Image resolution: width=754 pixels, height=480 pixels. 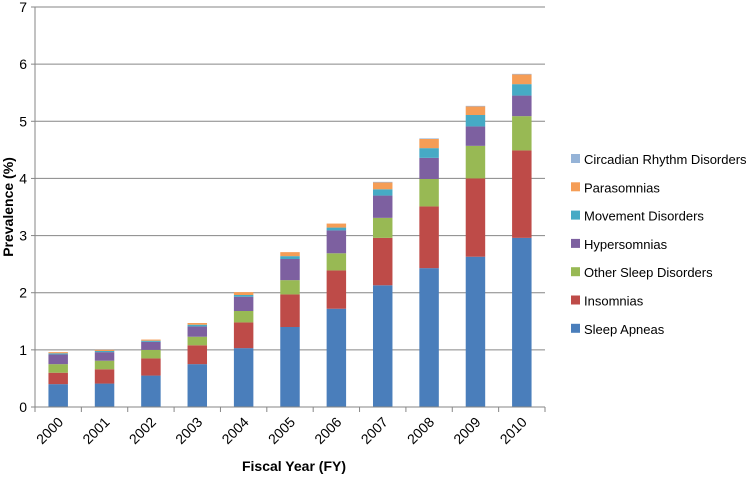 I want to click on y-tick-label-5: 5, so click(x=23, y=121).